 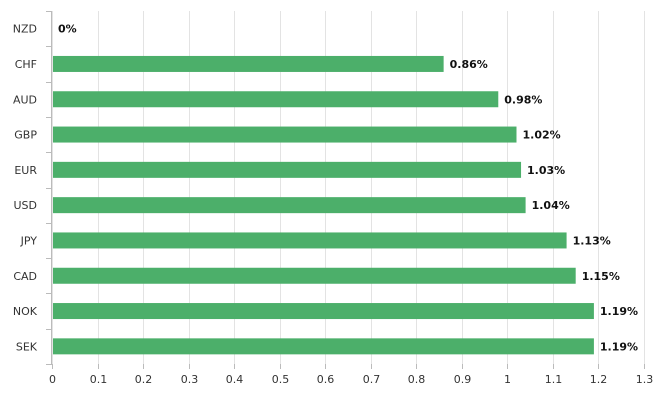 I want to click on x-tick-label: 1, so click(x=507, y=379).